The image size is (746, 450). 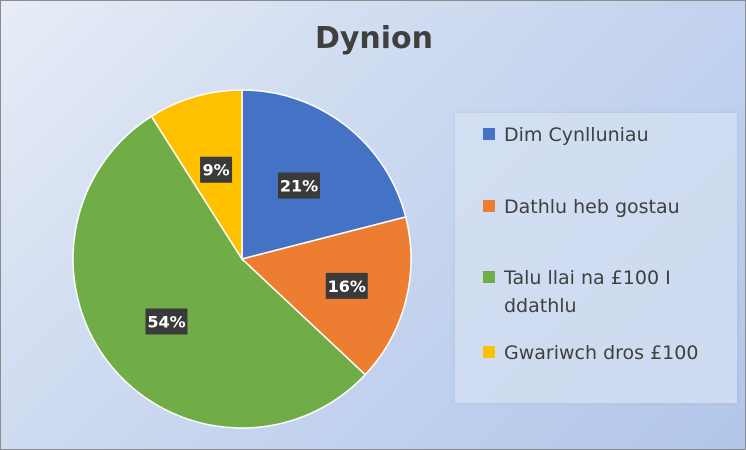 What do you see at coordinates (489, 206) in the screenshot?
I see `legend-swatch-orange` at bounding box center [489, 206].